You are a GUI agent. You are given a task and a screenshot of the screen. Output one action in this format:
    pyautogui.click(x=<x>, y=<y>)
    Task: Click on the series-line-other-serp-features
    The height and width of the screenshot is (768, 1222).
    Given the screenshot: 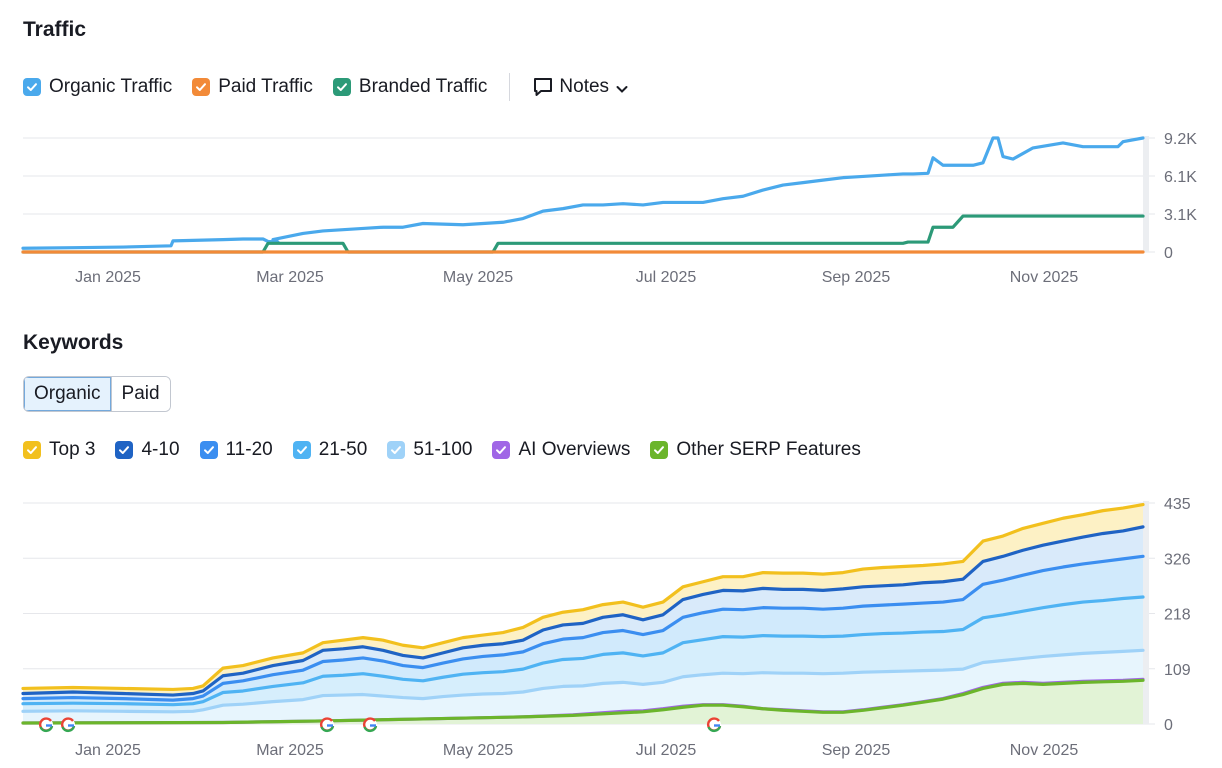 What is the action you would take?
    pyautogui.click(x=583, y=701)
    